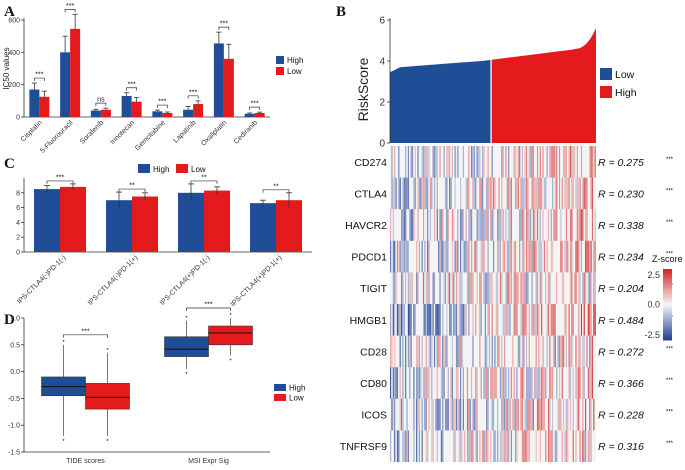  Describe the element at coordinates (218, 80) in the screenshot. I see `bar-high` at that location.